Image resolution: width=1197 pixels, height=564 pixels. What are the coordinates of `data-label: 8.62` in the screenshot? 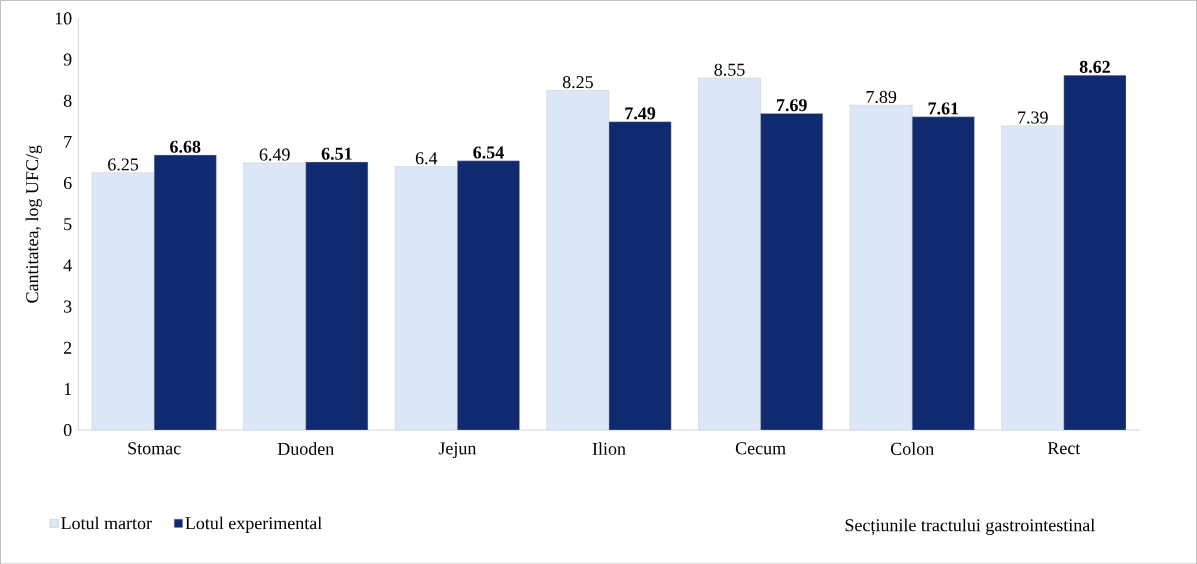 It's located at (1094, 66).